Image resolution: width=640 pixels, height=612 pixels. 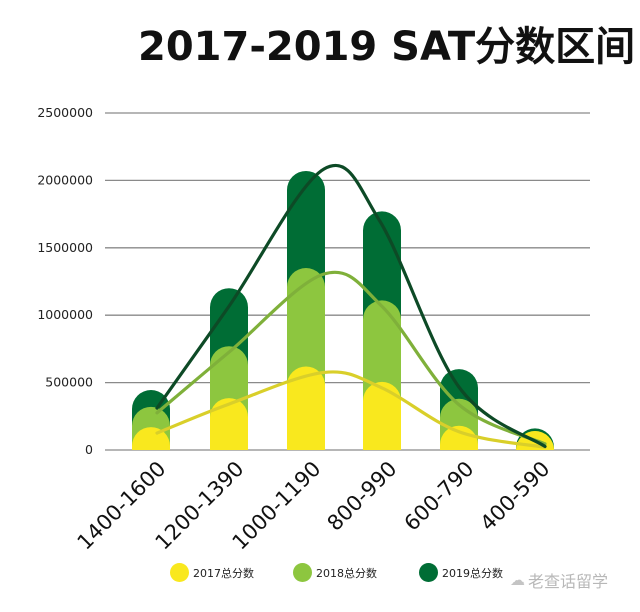 I want to click on legend-item-2018: 2018总分数, so click(x=335, y=572).